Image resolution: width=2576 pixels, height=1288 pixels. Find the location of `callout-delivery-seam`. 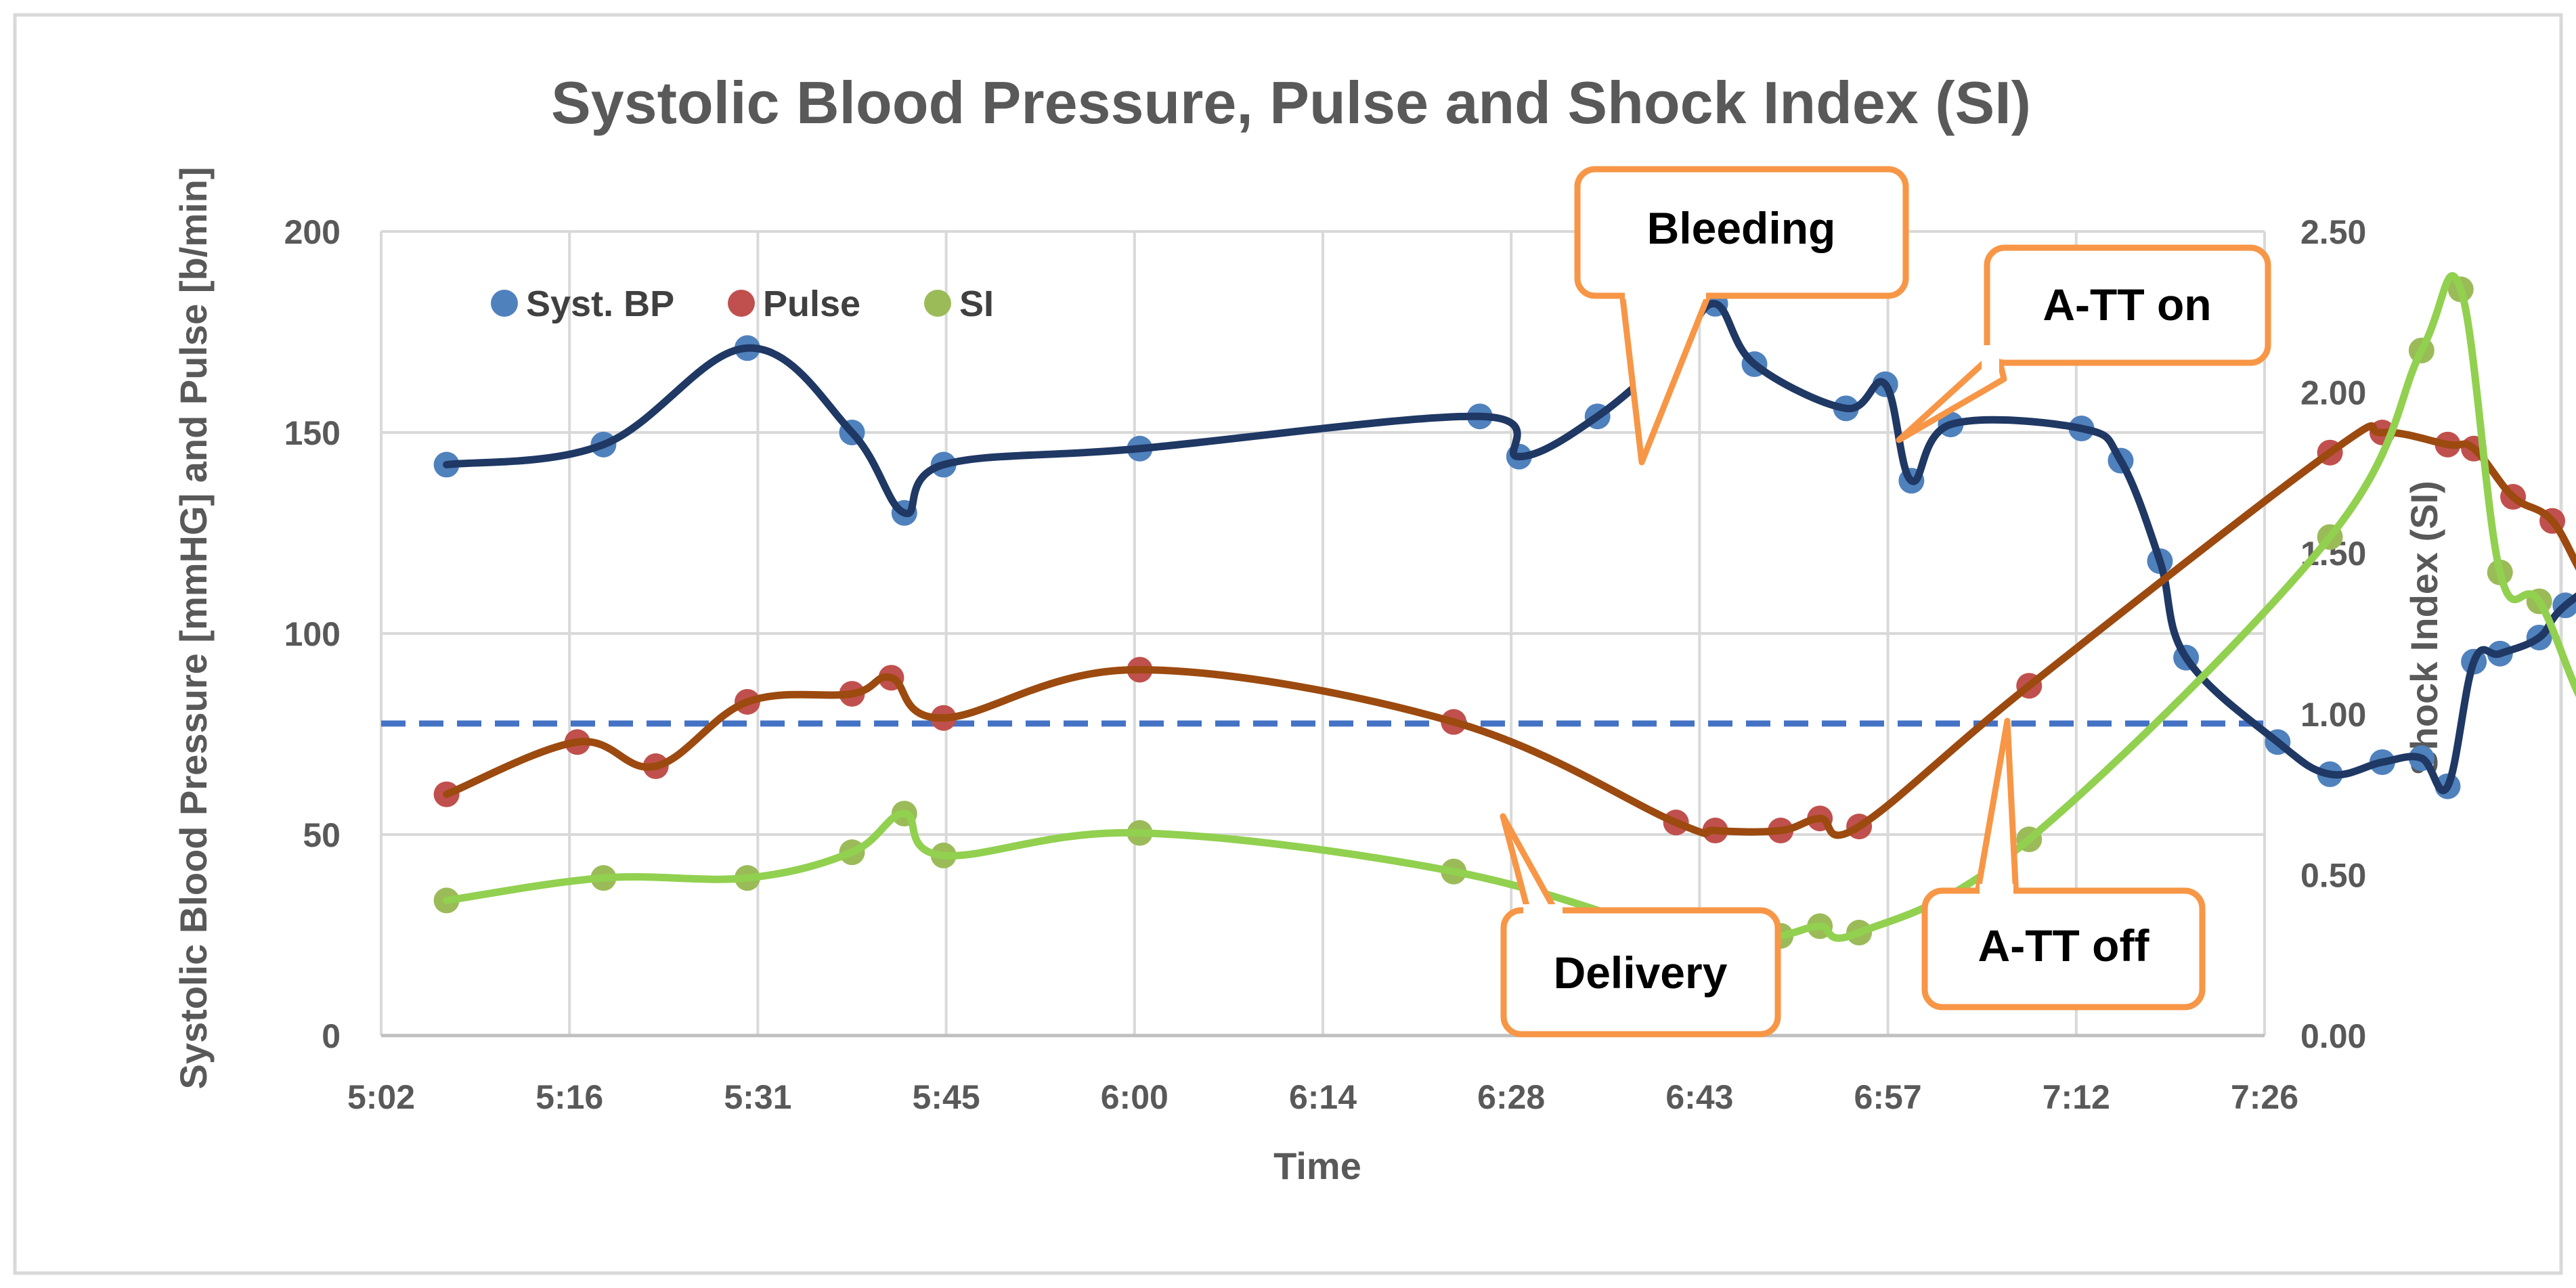

callout-delivery-seam is located at coordinates (1543, 910).